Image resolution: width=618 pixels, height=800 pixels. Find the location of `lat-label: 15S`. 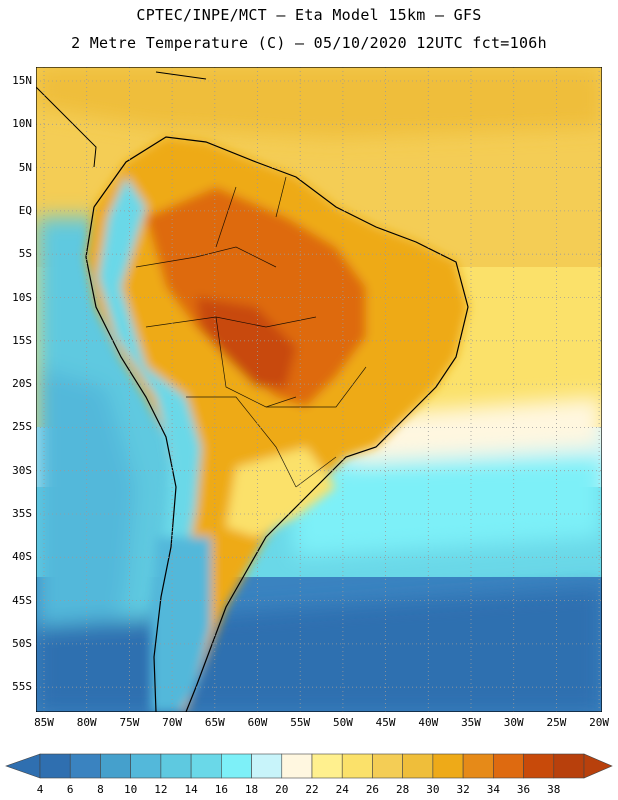

lat-label: 15S is located at coordinates (22, 340).